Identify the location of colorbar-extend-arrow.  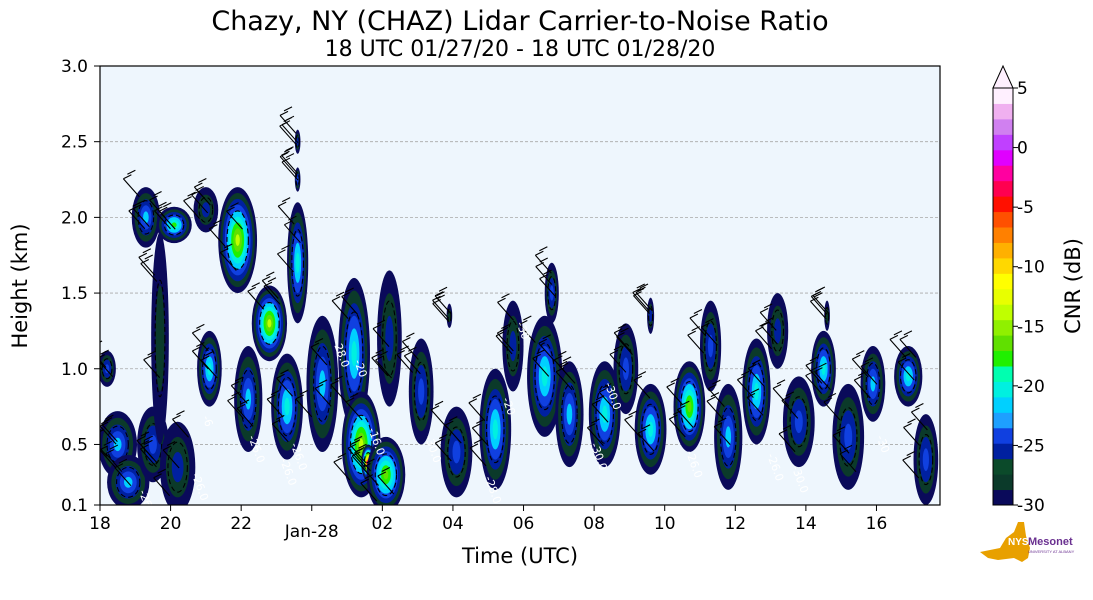
(1003, 76).